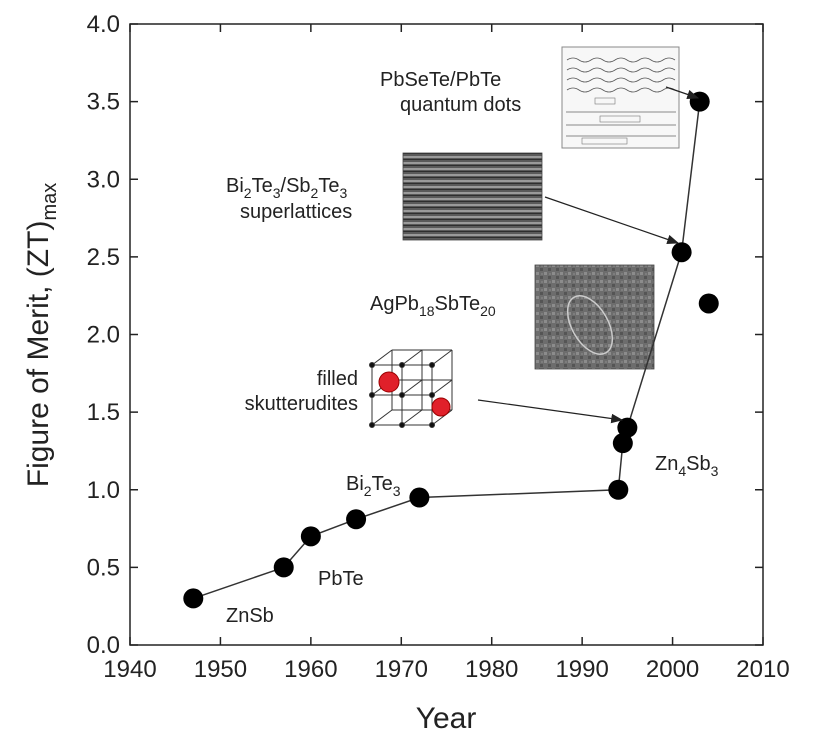 Image resolution: width=818 pixels, height=737 pixels. I want to click on x-tick-label: 1940, so click(129, 669).